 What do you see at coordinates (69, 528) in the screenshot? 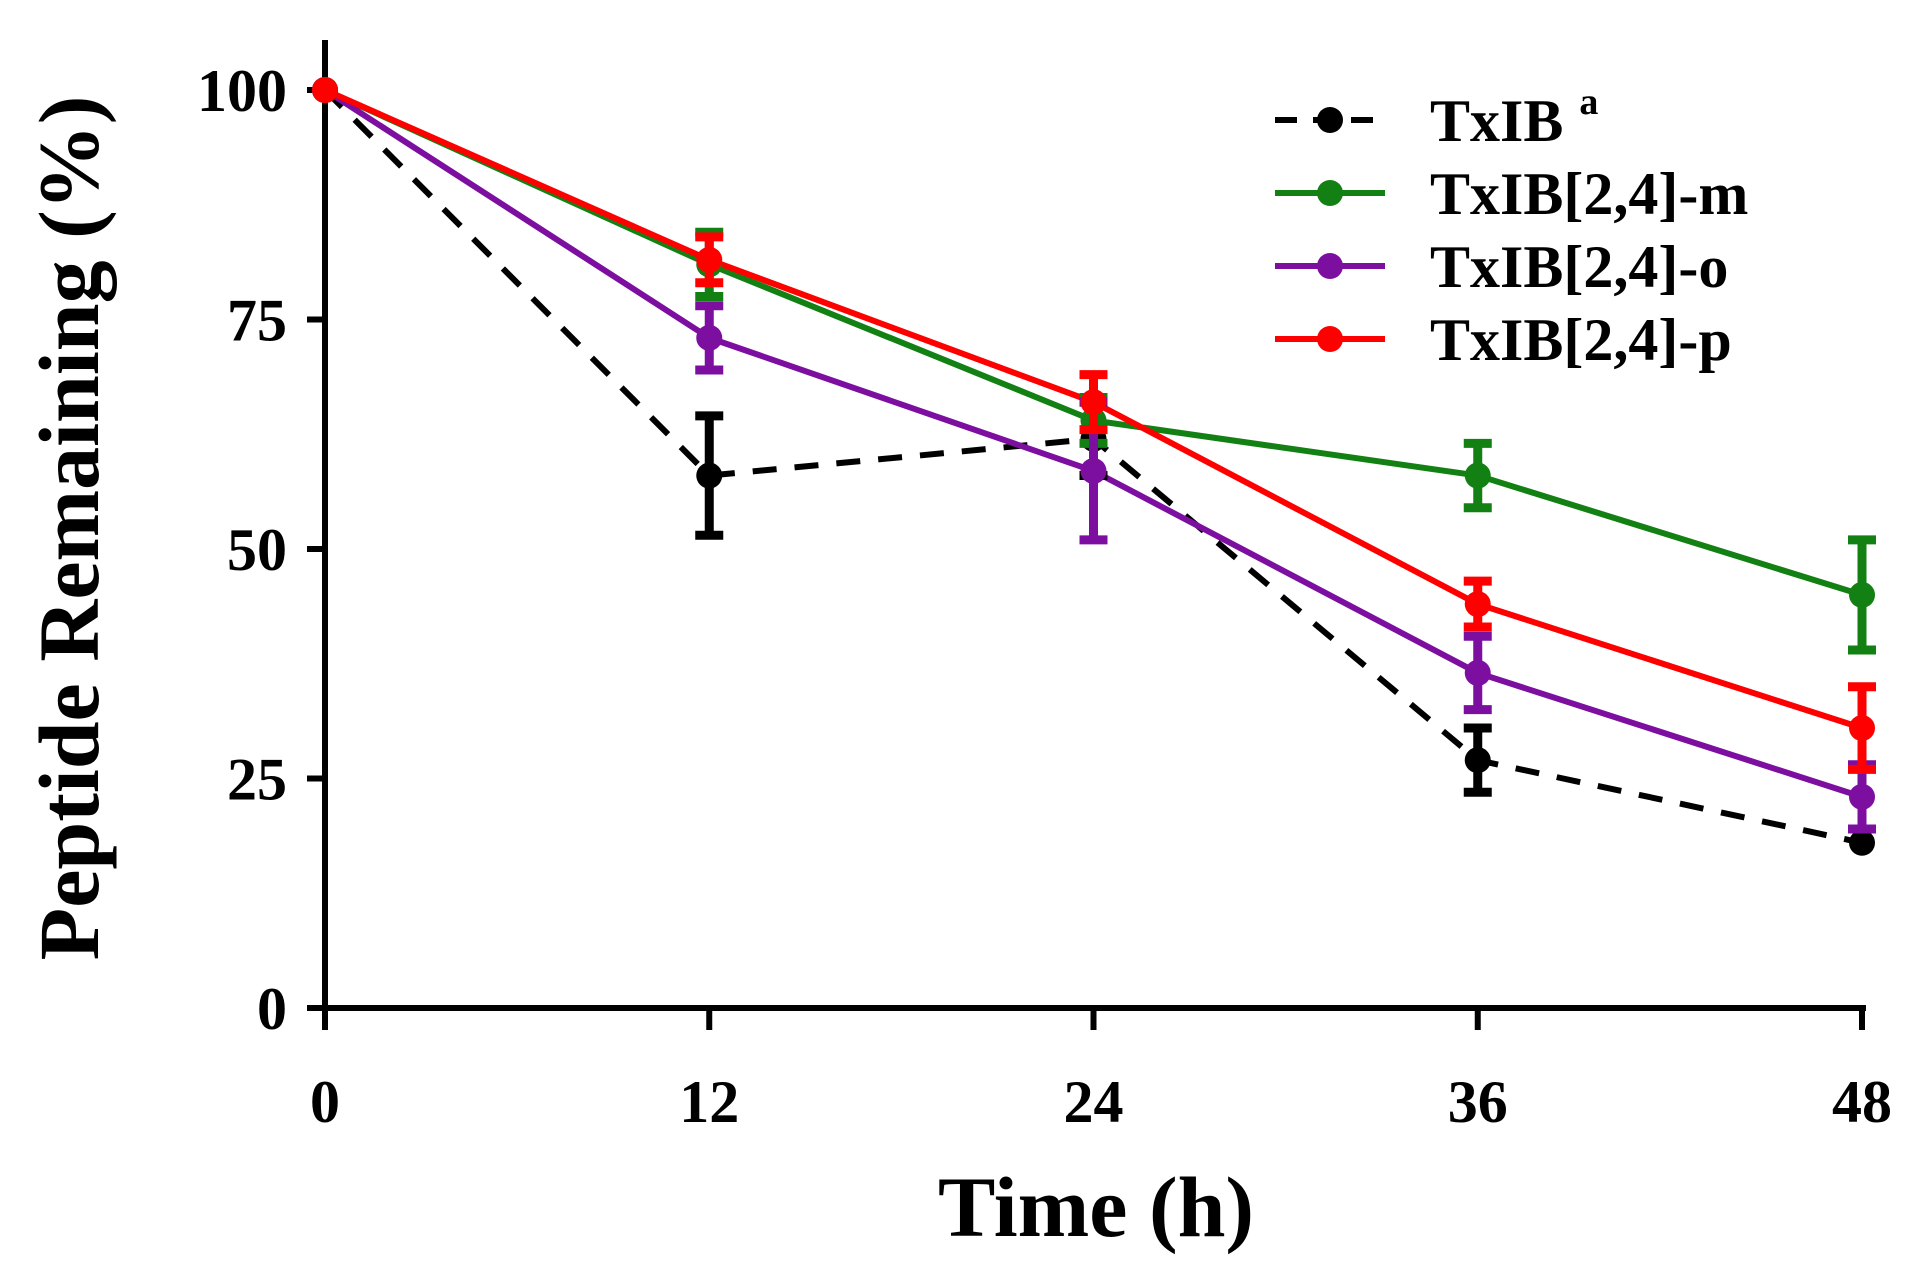
I see `y-axis-title: Peptide Remaining (%)` at bounding box center [69, 528].